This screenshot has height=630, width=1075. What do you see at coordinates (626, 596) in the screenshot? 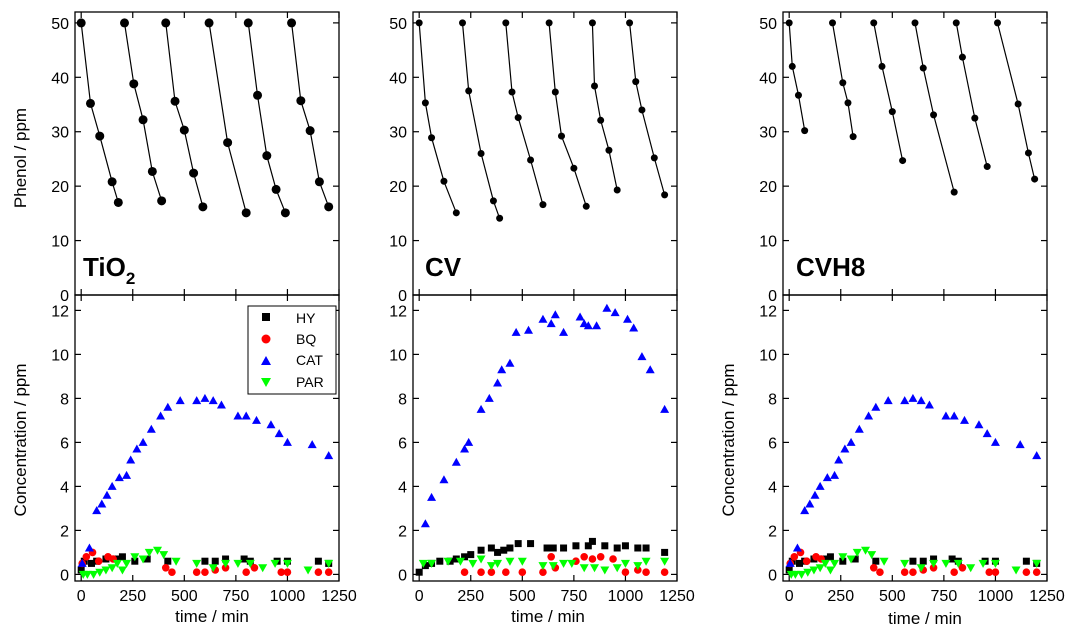
I see `conc-panel-cv-xtick-label: 1000` at bounding box center [626, 596].